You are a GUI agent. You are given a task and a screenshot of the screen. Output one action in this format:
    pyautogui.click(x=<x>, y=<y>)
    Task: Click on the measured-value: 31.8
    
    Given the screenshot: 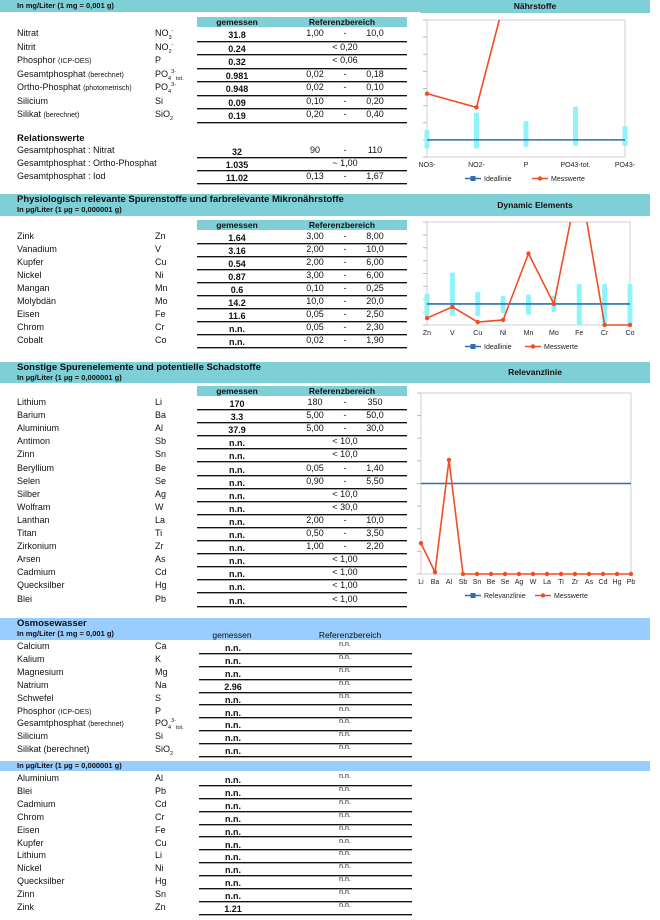 What is the action you would take?
    pyautogui.click(x=237, y=35)
    